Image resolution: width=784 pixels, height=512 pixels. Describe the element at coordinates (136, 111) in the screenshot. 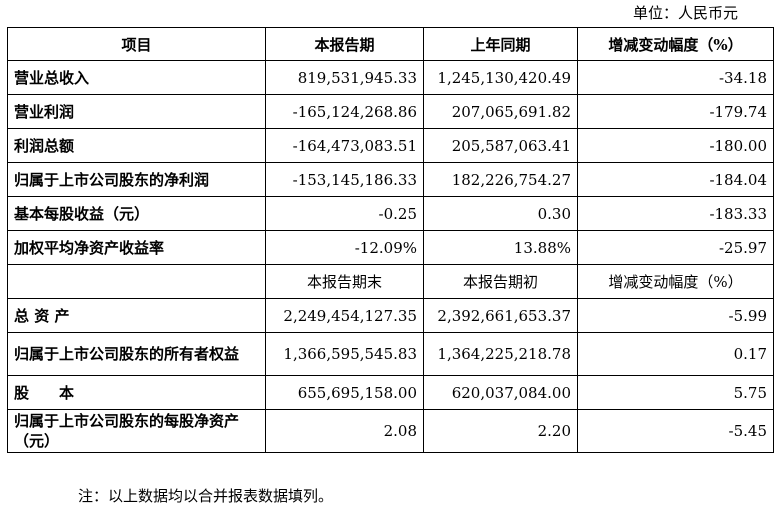

I see `row-label: 营业利润` at that location.